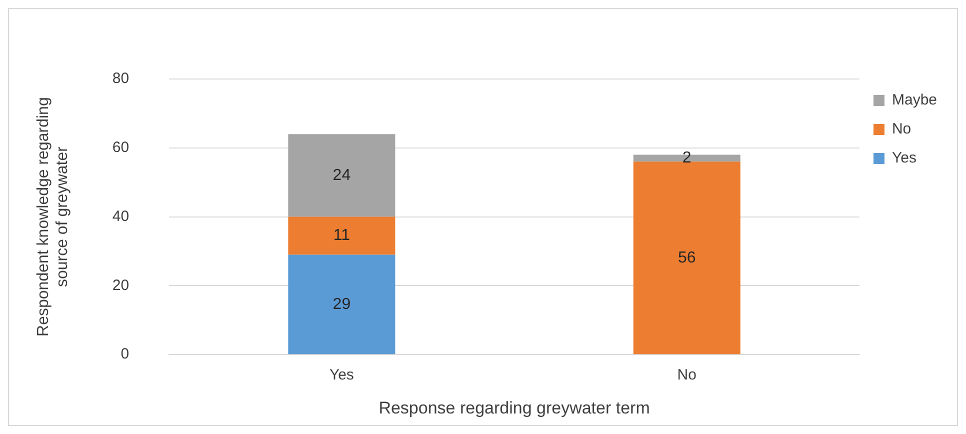 The height and width of the screenshot is (434, 966). I want to click on data-label: 11, so click(341, 235).